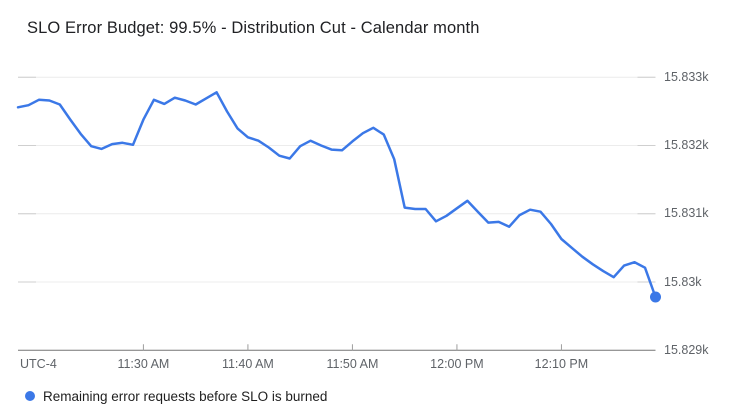 The image size is (732, 415). Describe the element at coordinates (686, 145) in the screenshot. I see `y-axis-label: 15.832k` at that location.